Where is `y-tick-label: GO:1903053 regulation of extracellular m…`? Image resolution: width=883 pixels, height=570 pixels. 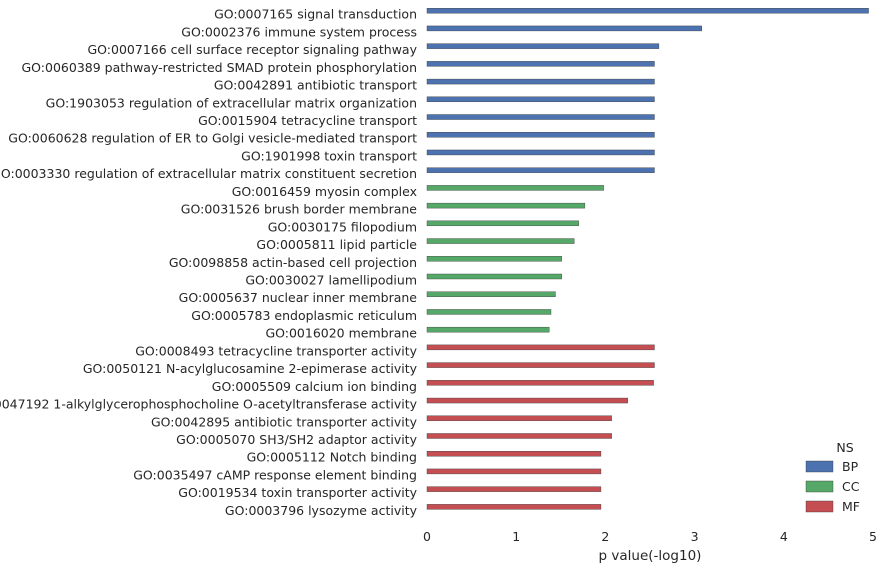
y-tick-label: GO:1903053 regulation of extracellular m… is located at coordinates (231, 102).